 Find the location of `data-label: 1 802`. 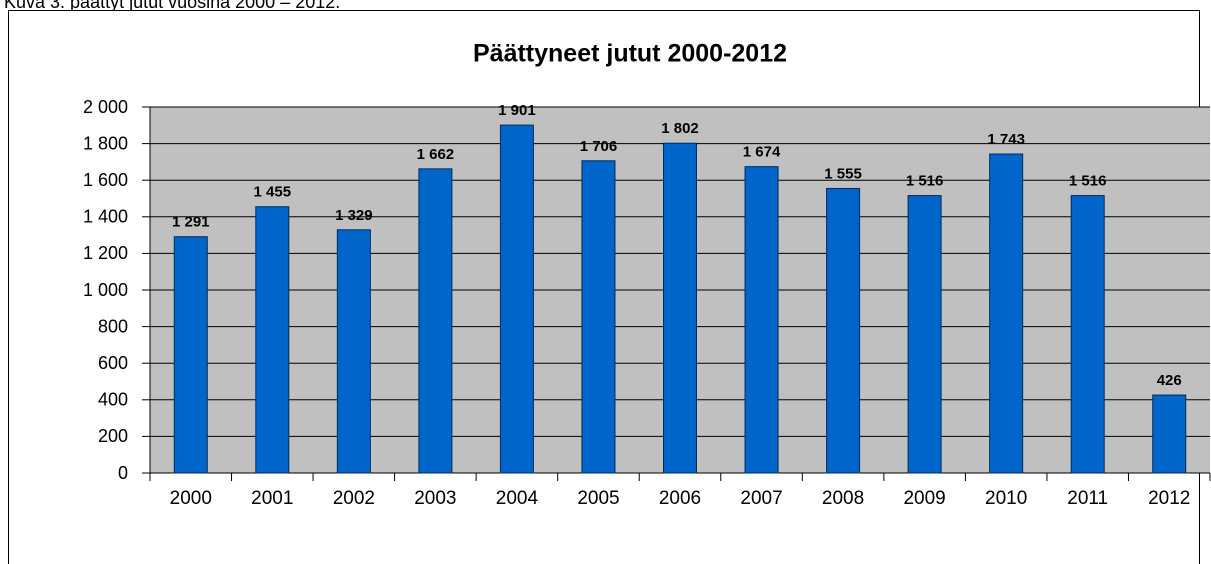

data-label: 1 802 is located at coordinates (680, 128).